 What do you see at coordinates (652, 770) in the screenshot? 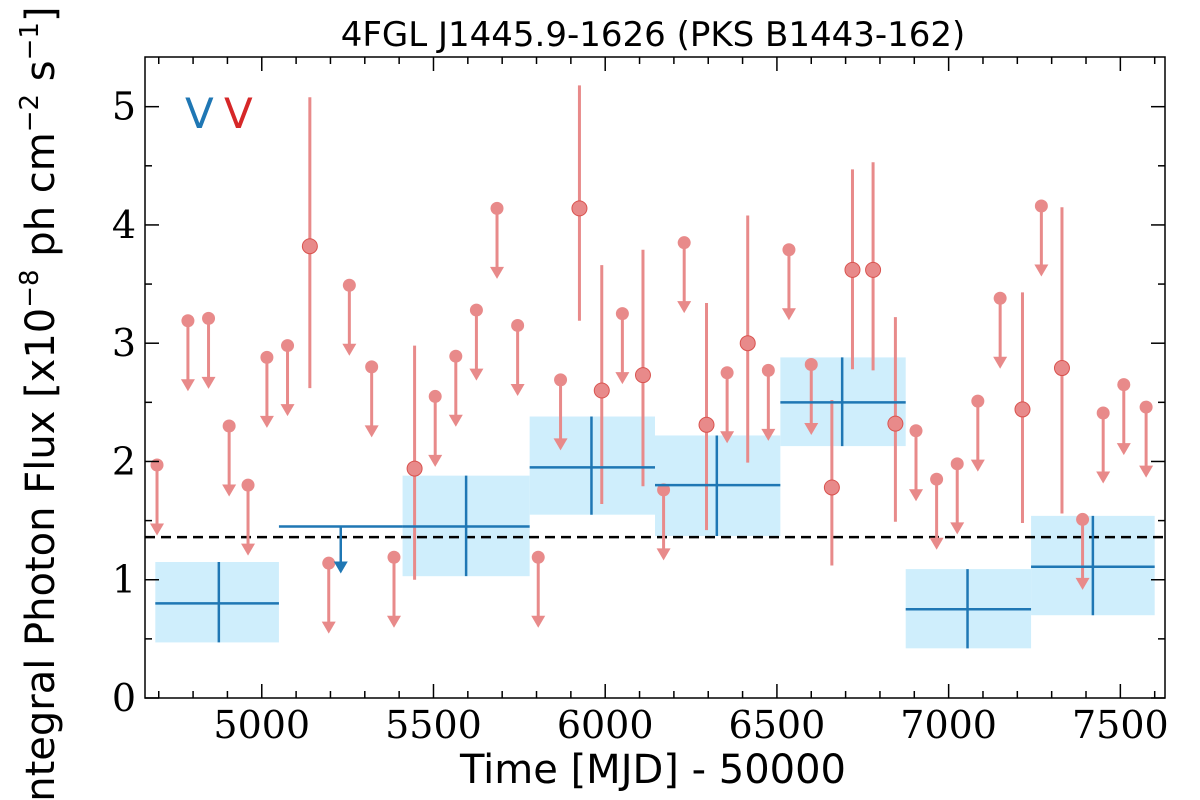
I see `x-axis-label: Time [MJD] - 50000` at bounding box center [652, 770].